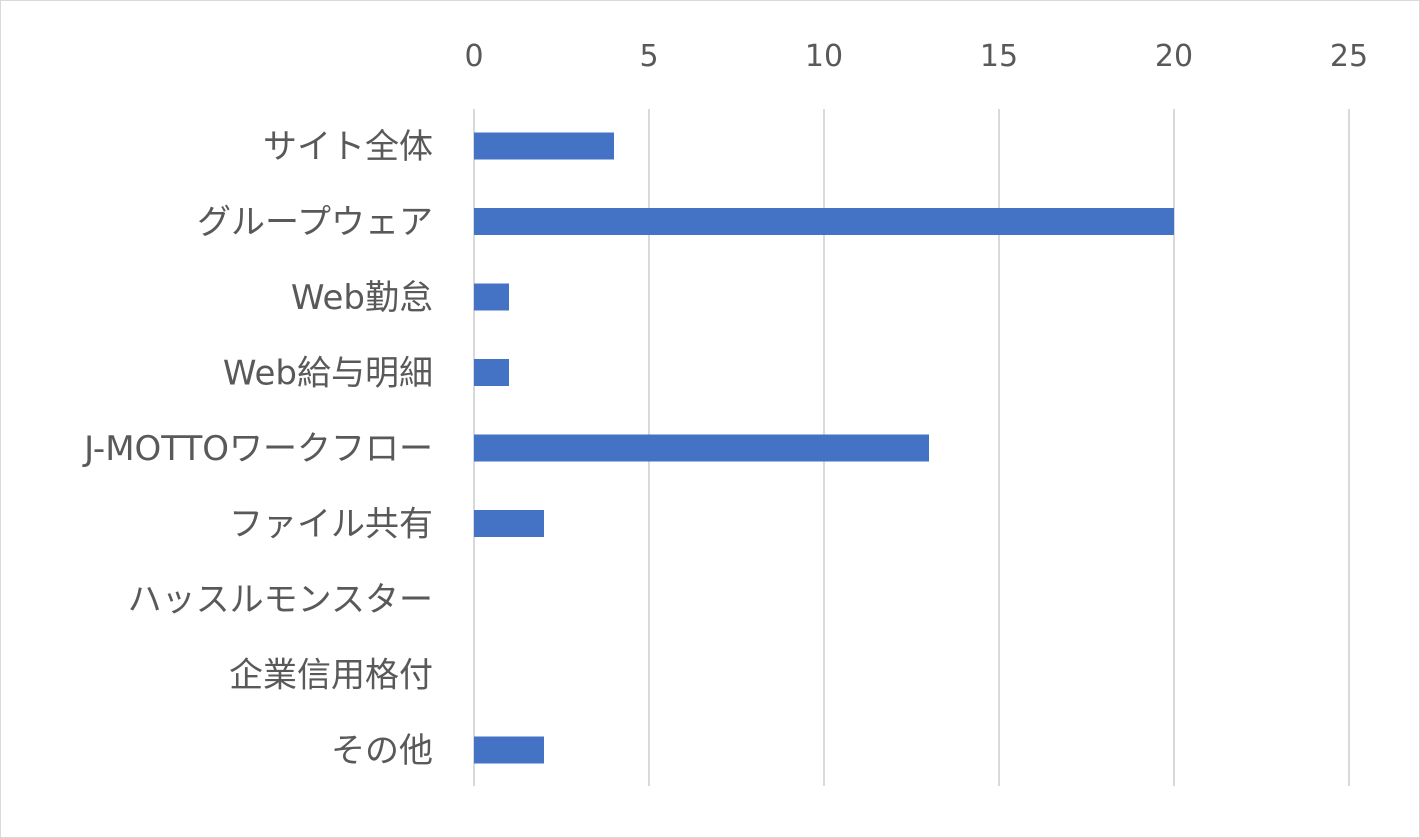 The height and width of the screenshot is (838, 1420). I want to click on x-tick-label-5: 5, so click(648, 56).